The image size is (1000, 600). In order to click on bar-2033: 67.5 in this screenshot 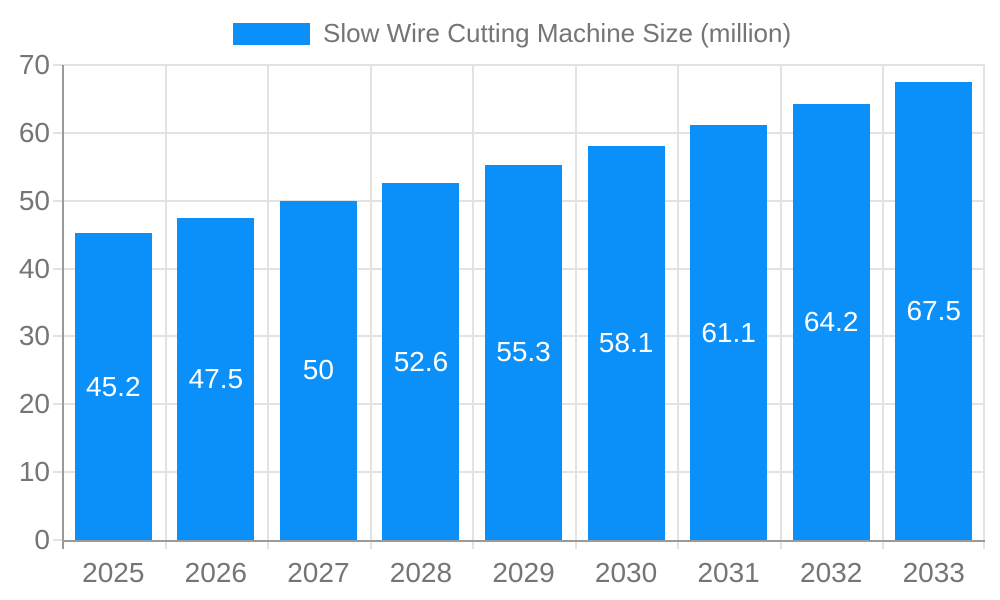, I will do `click(934, 310)`.